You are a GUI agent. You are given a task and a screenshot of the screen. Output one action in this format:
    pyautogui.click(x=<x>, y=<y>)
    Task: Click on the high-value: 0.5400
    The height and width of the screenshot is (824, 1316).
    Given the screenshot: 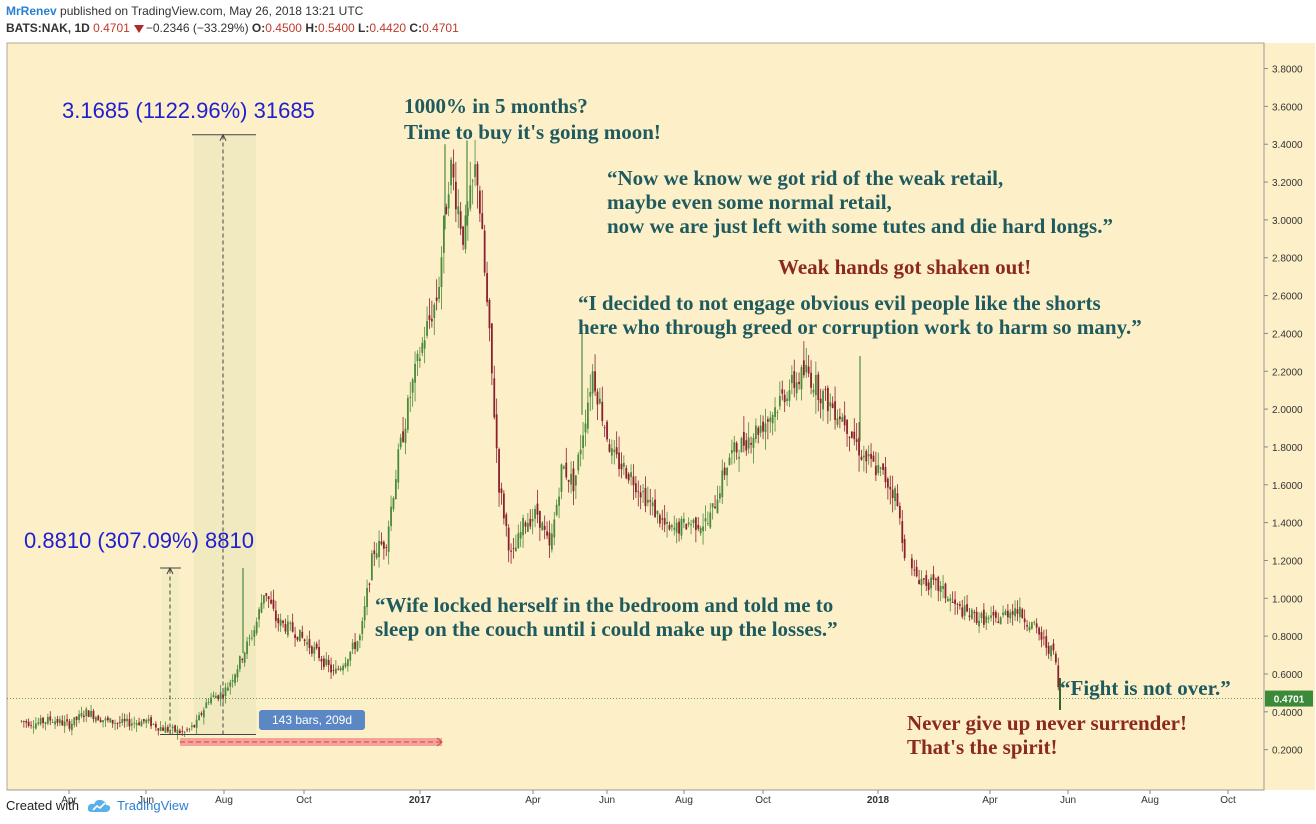 What is the action you would take?
    pyautogui.click(x=336, y=28)
    